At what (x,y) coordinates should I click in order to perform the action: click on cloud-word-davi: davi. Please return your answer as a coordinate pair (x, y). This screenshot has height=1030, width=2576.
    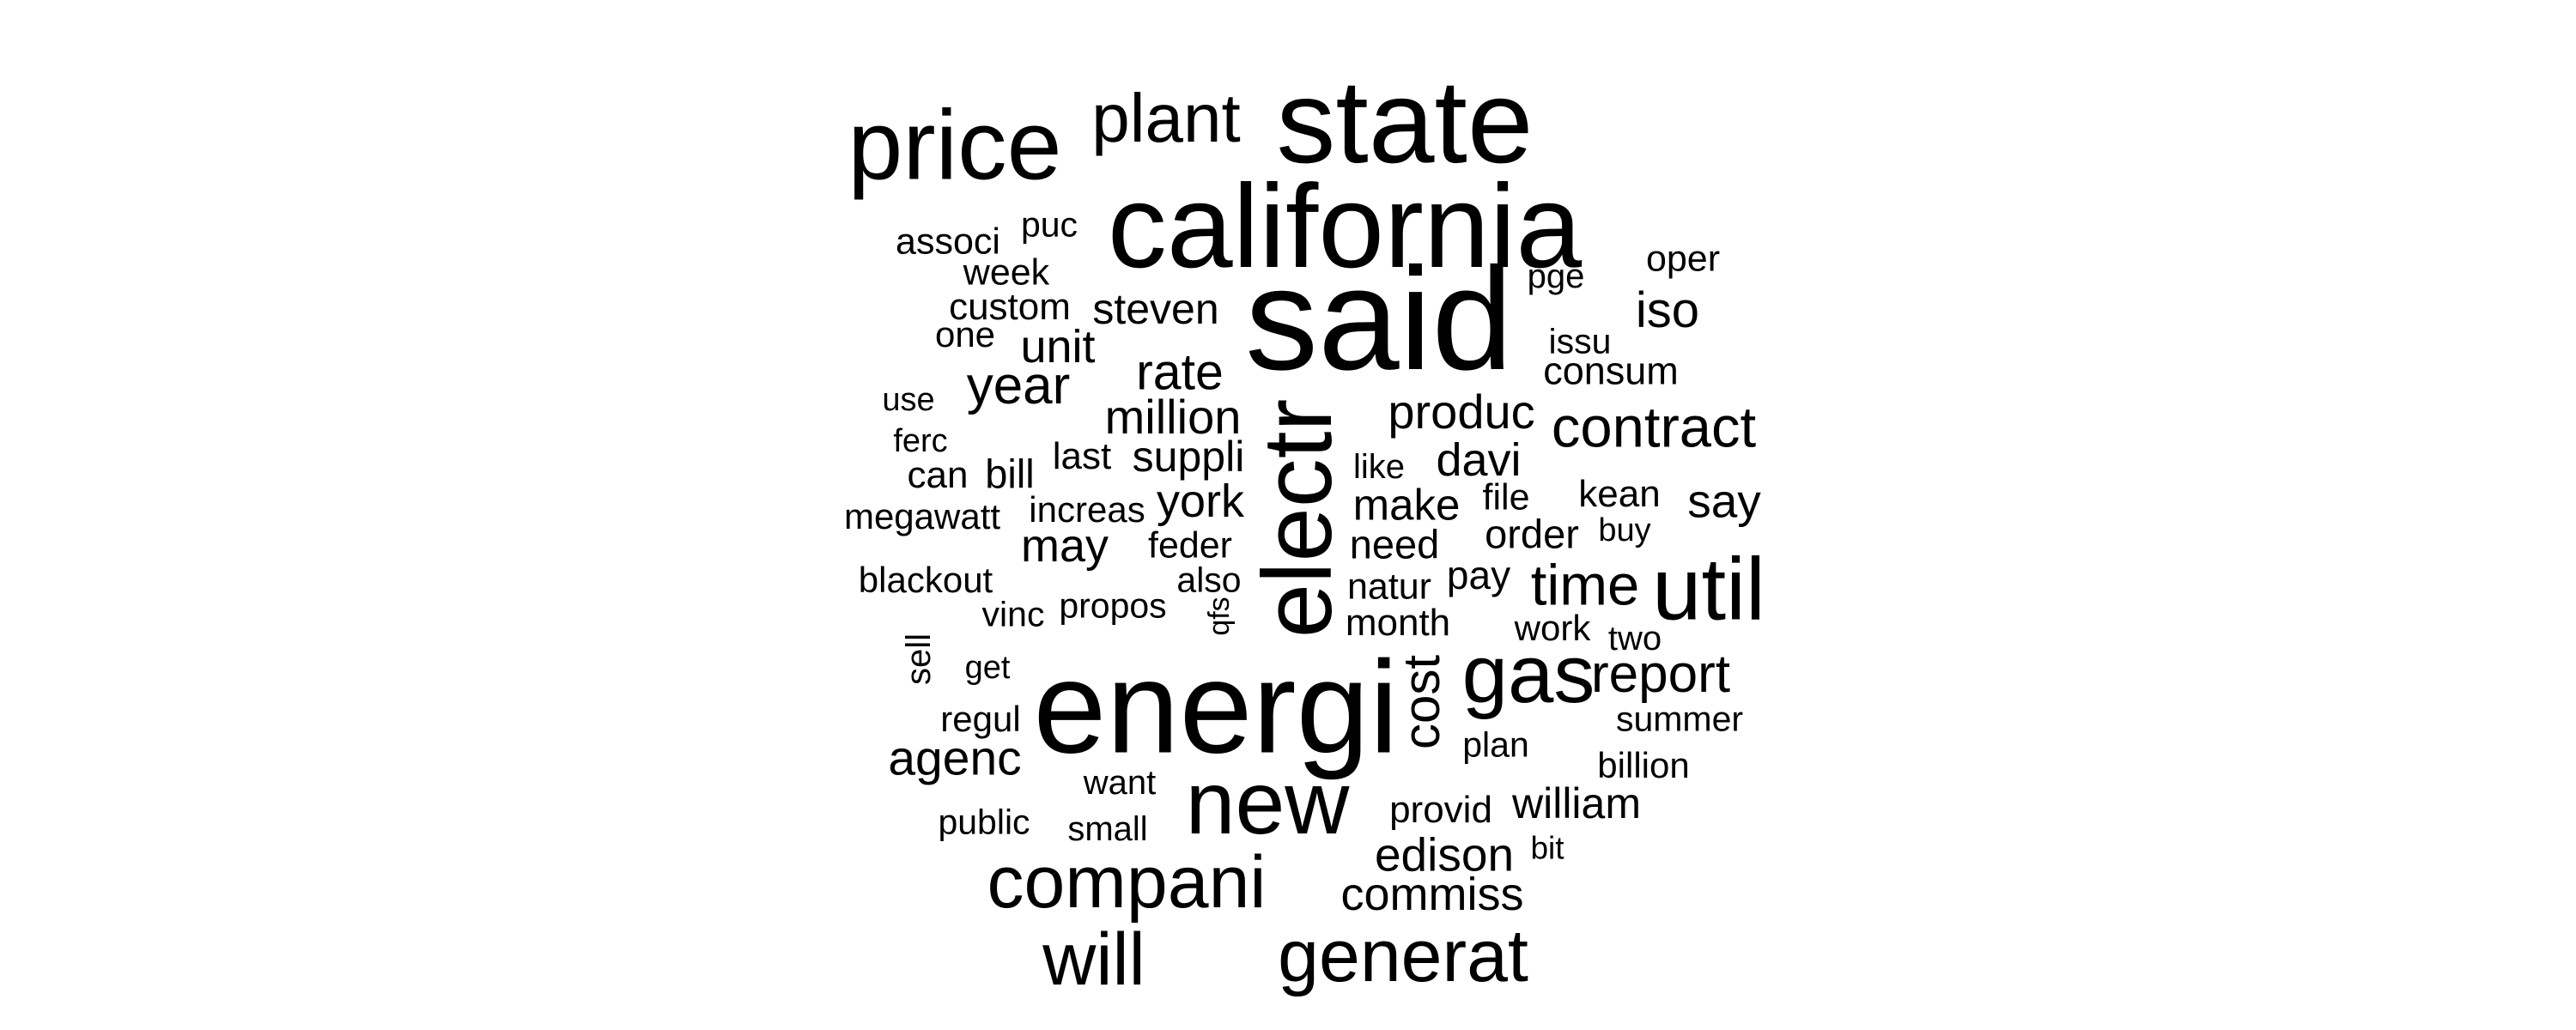
    Looking at the image, I should click on (1479, 460).